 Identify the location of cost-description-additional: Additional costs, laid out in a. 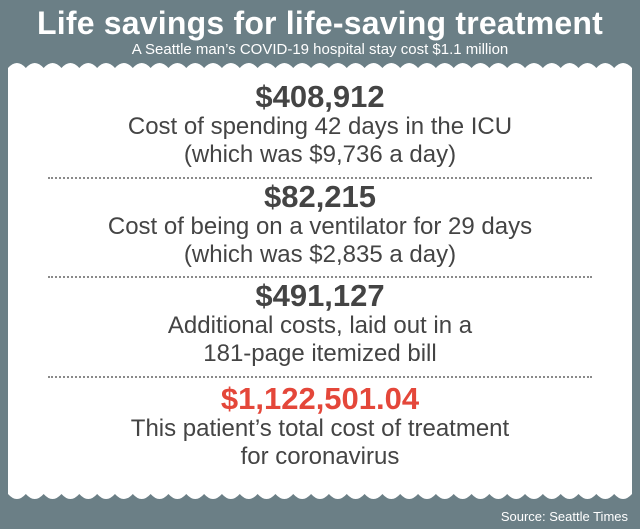
(320, 325).